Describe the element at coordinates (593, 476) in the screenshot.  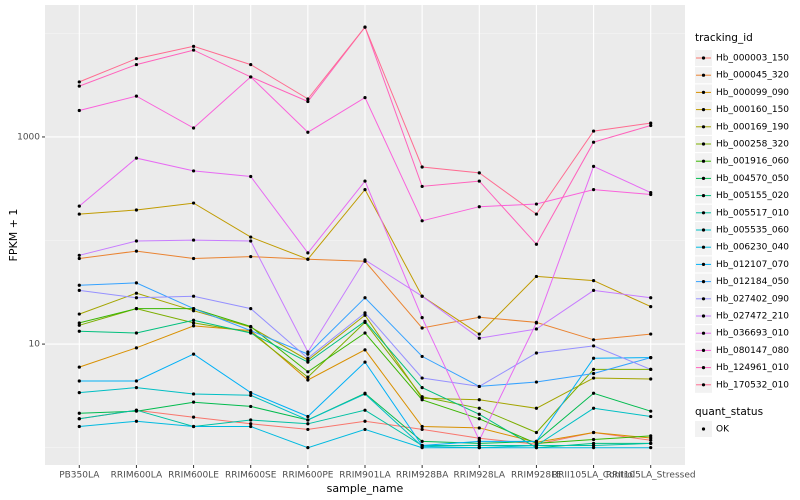
I see `x-tick-label: RRII105LA_Control` at that location.